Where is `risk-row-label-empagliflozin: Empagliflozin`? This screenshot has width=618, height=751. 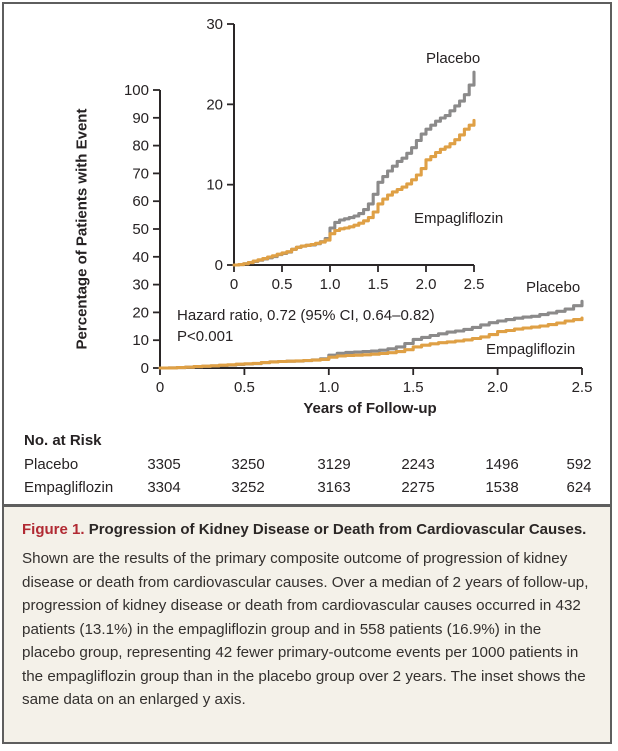 risk-row-label-empagliflozin: Empagliflozin is located at coordinates (69, 487).